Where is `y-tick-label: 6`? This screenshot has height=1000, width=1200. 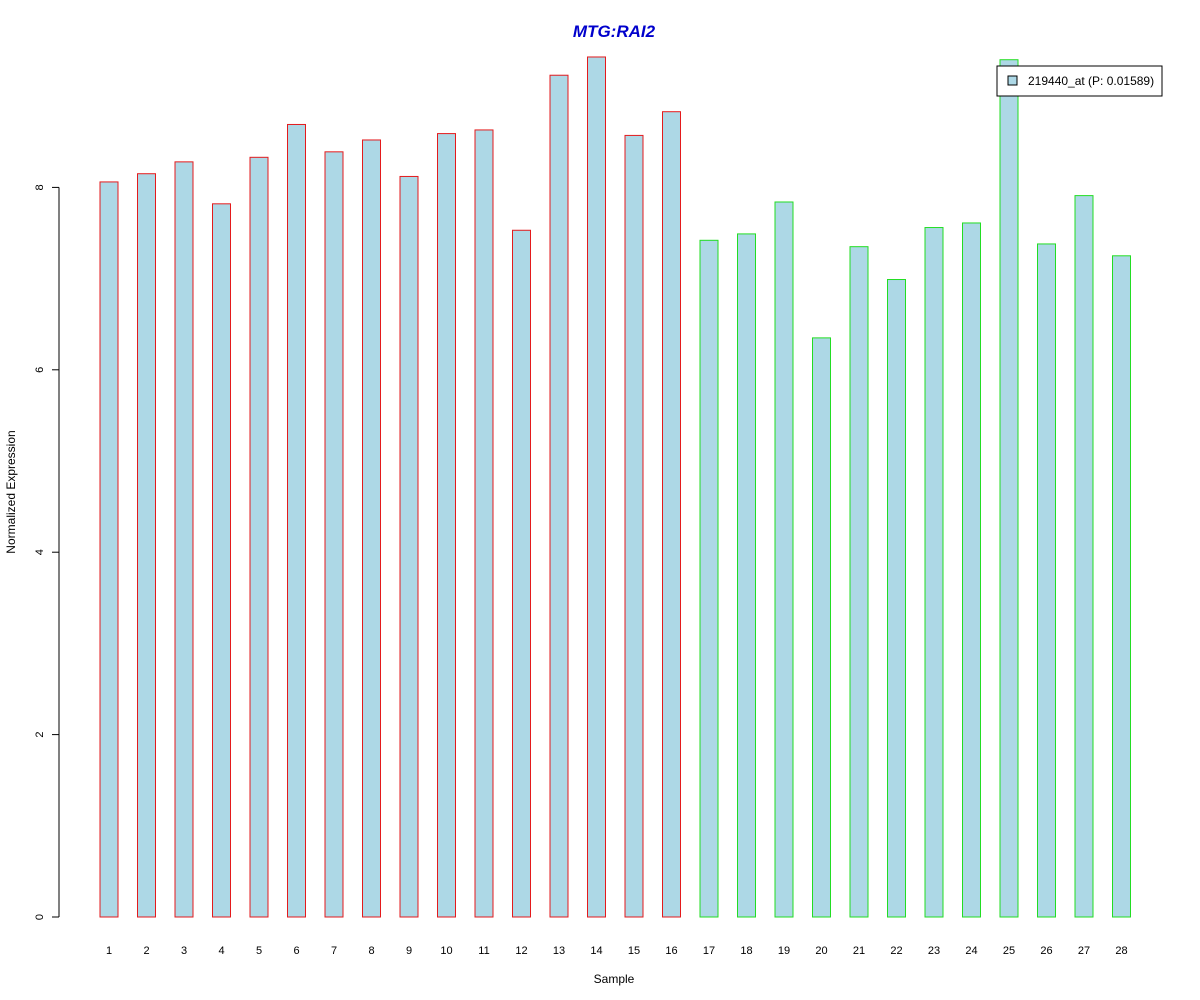
y-tick-label: 6 is located at coordinates (40, 370).